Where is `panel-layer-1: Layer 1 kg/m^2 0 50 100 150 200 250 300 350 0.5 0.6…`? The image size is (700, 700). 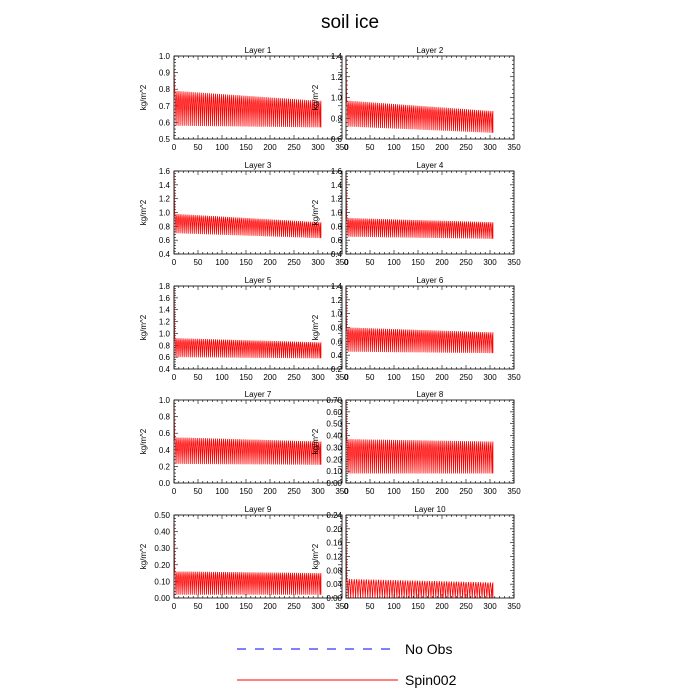 panel-layer-1: Layer 1 kg/m^2 0 50 100 150 200 250 300 350 0.5 0.6… is located at coordinates (244, 99).